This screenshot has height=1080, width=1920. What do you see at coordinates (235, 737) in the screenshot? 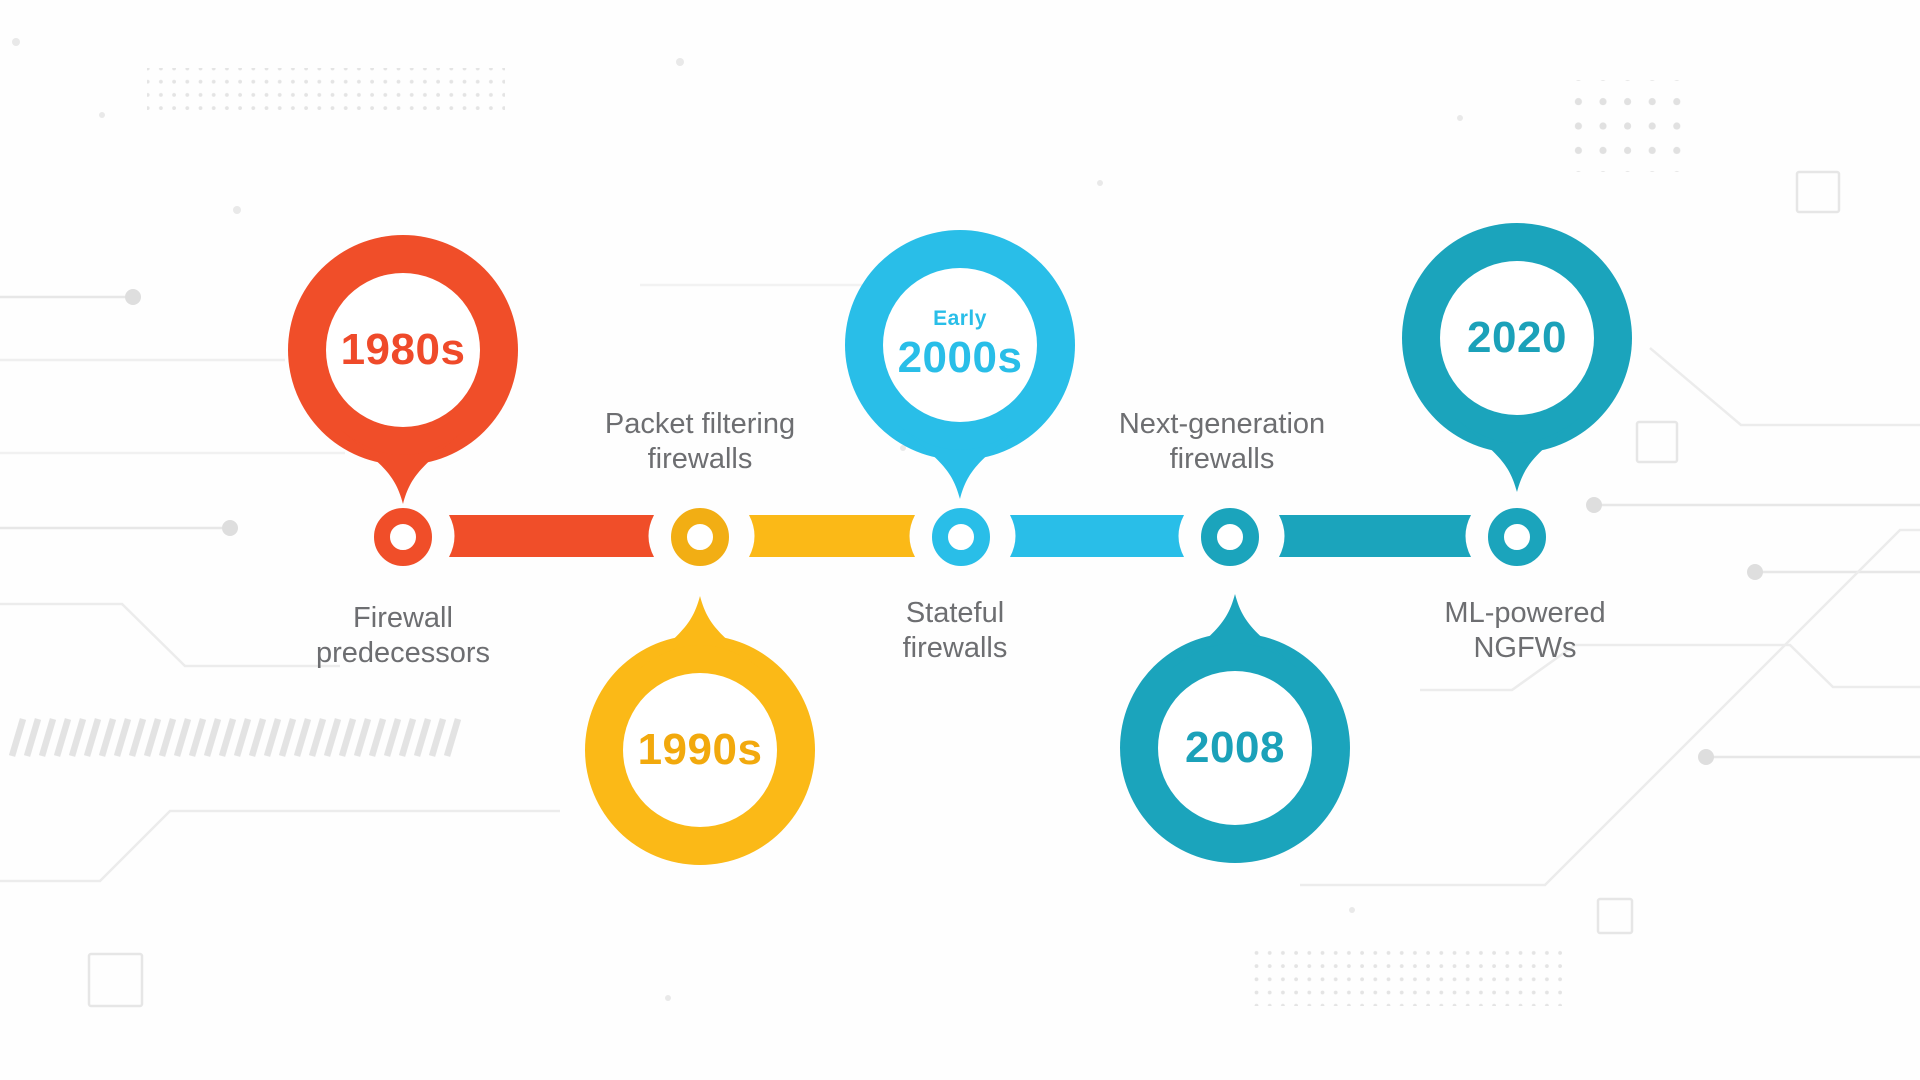
I see `hatch-pattern` at bounding box center [235, 737].